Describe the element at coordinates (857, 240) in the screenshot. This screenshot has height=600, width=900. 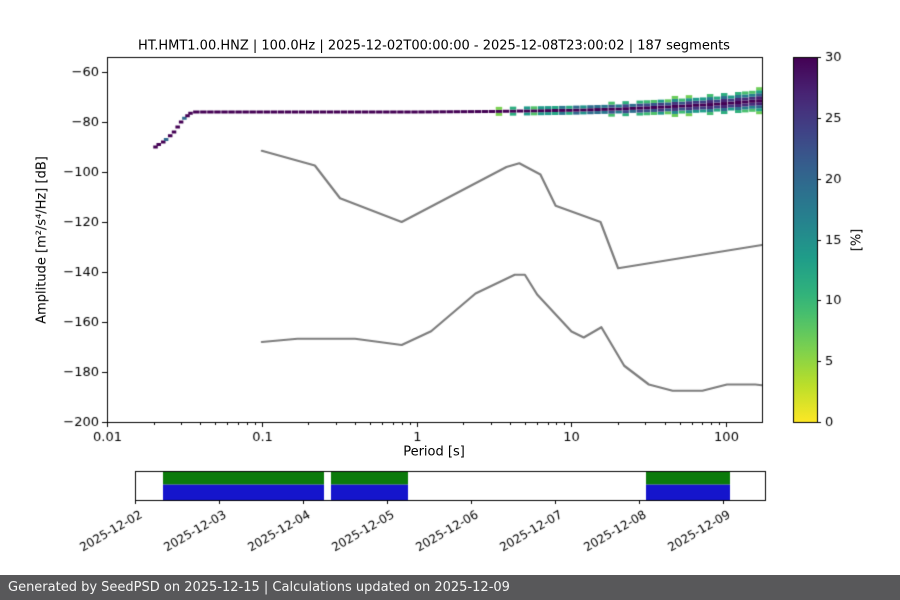
I see `colorbar-label: [%]` at that location.